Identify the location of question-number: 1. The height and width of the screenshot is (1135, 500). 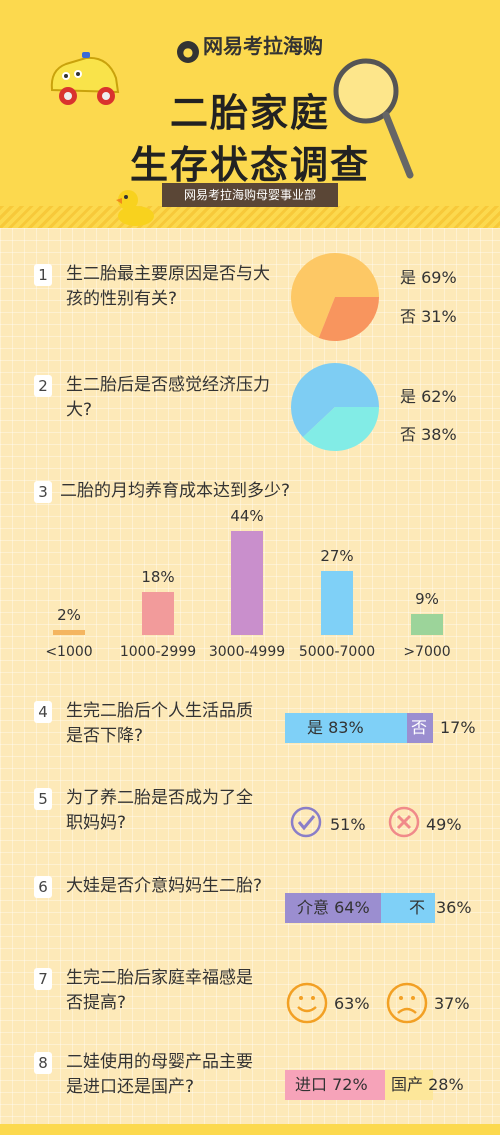
(43, 275).